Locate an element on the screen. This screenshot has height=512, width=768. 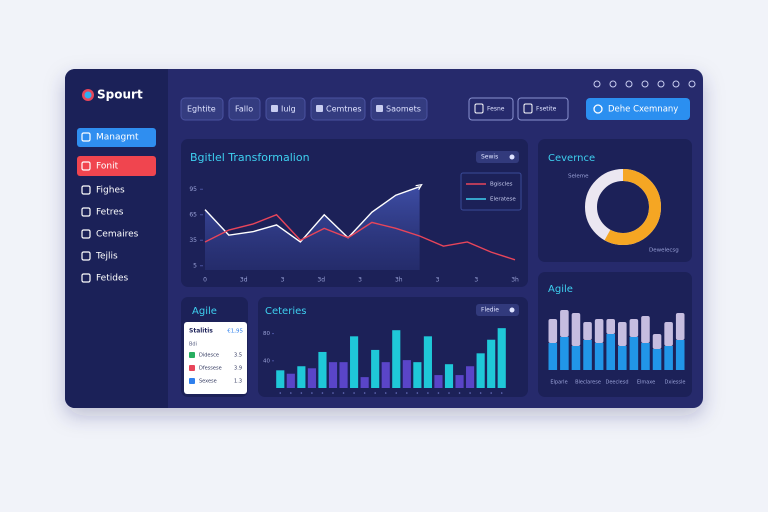
x-tick-label: Dxiessle is located at coordinates (675, 383).